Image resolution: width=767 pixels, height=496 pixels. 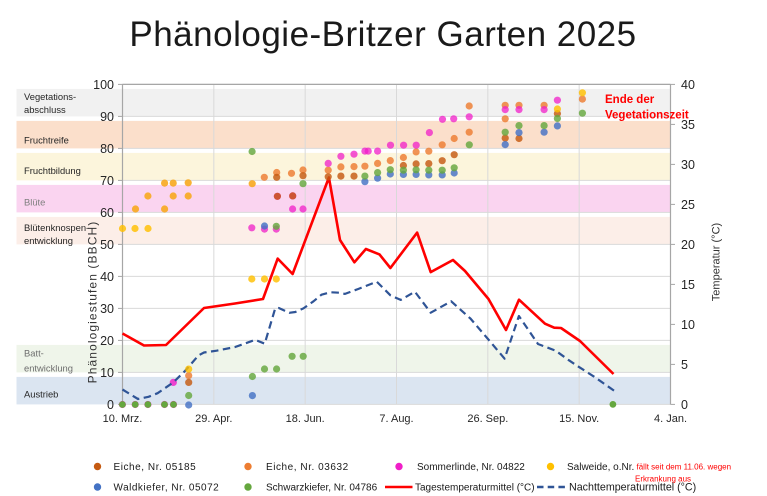 I want to click on svg-text: 15. Nov., so click(x=579, y=419).